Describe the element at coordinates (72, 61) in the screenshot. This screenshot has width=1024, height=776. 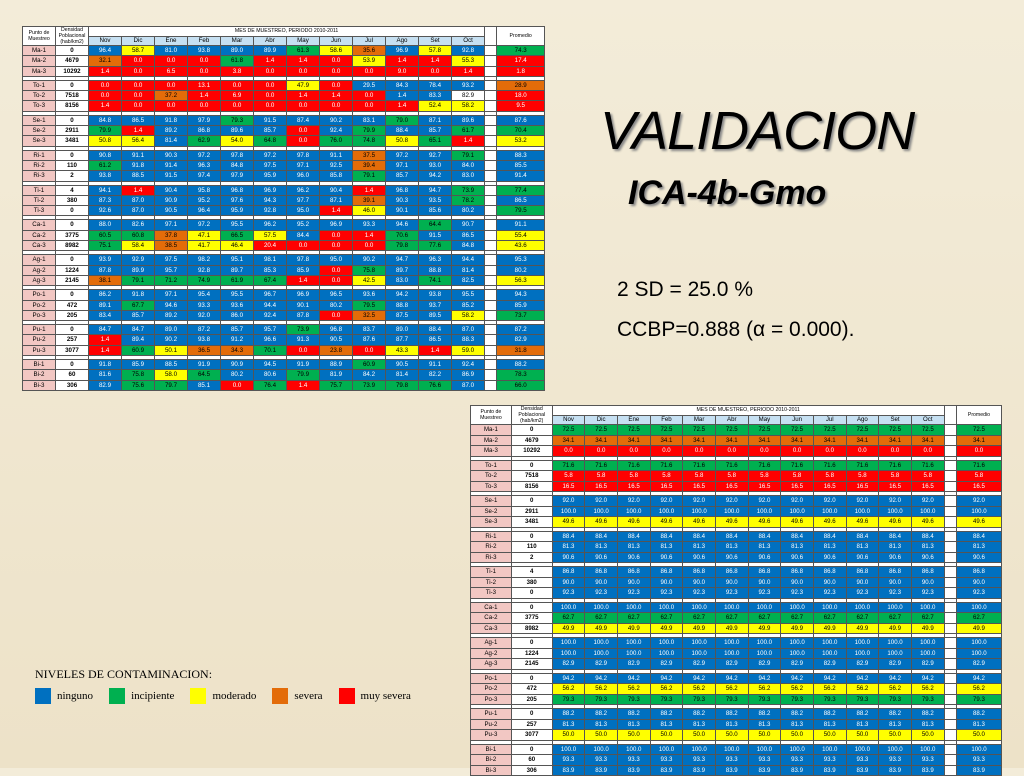
I see `density-cell: 4679` at that location.